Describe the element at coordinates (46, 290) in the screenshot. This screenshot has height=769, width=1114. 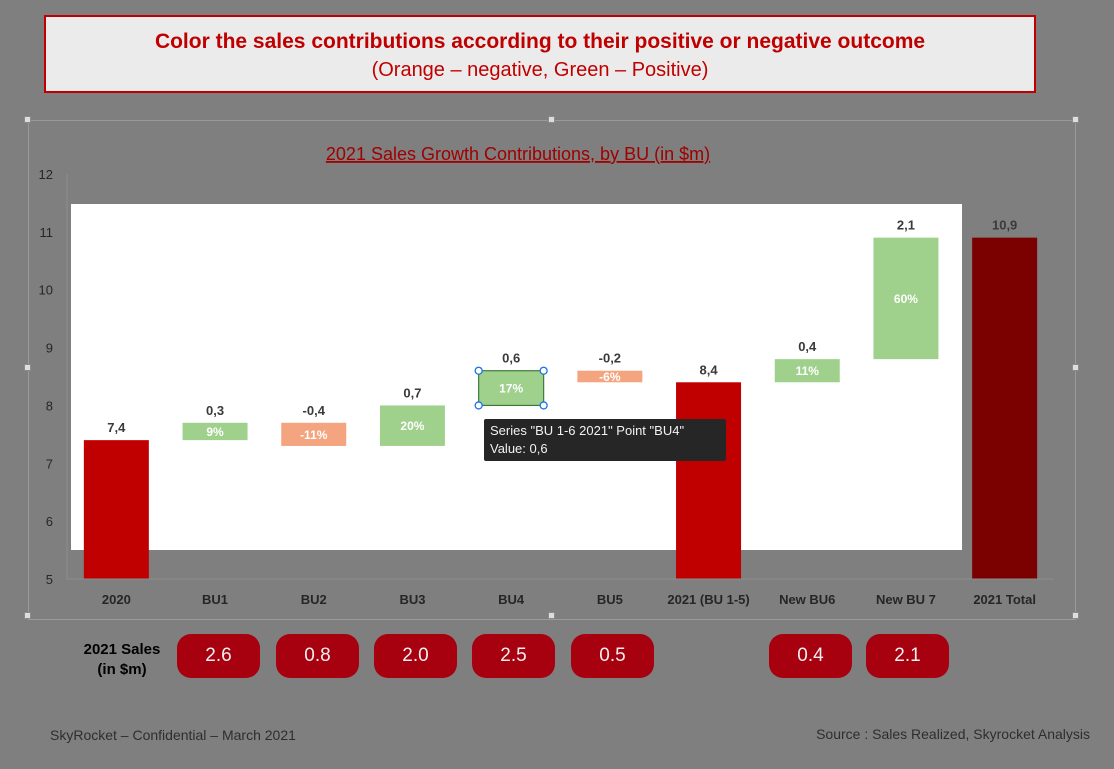
I see `y-tick-label: 10` at that location.